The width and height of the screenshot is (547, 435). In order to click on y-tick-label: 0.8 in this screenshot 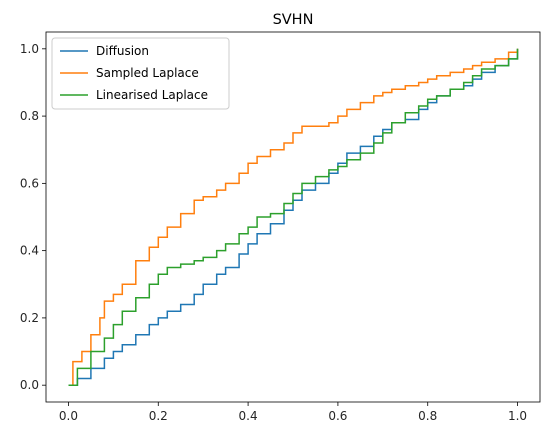, I will do `click(29, 116)`.